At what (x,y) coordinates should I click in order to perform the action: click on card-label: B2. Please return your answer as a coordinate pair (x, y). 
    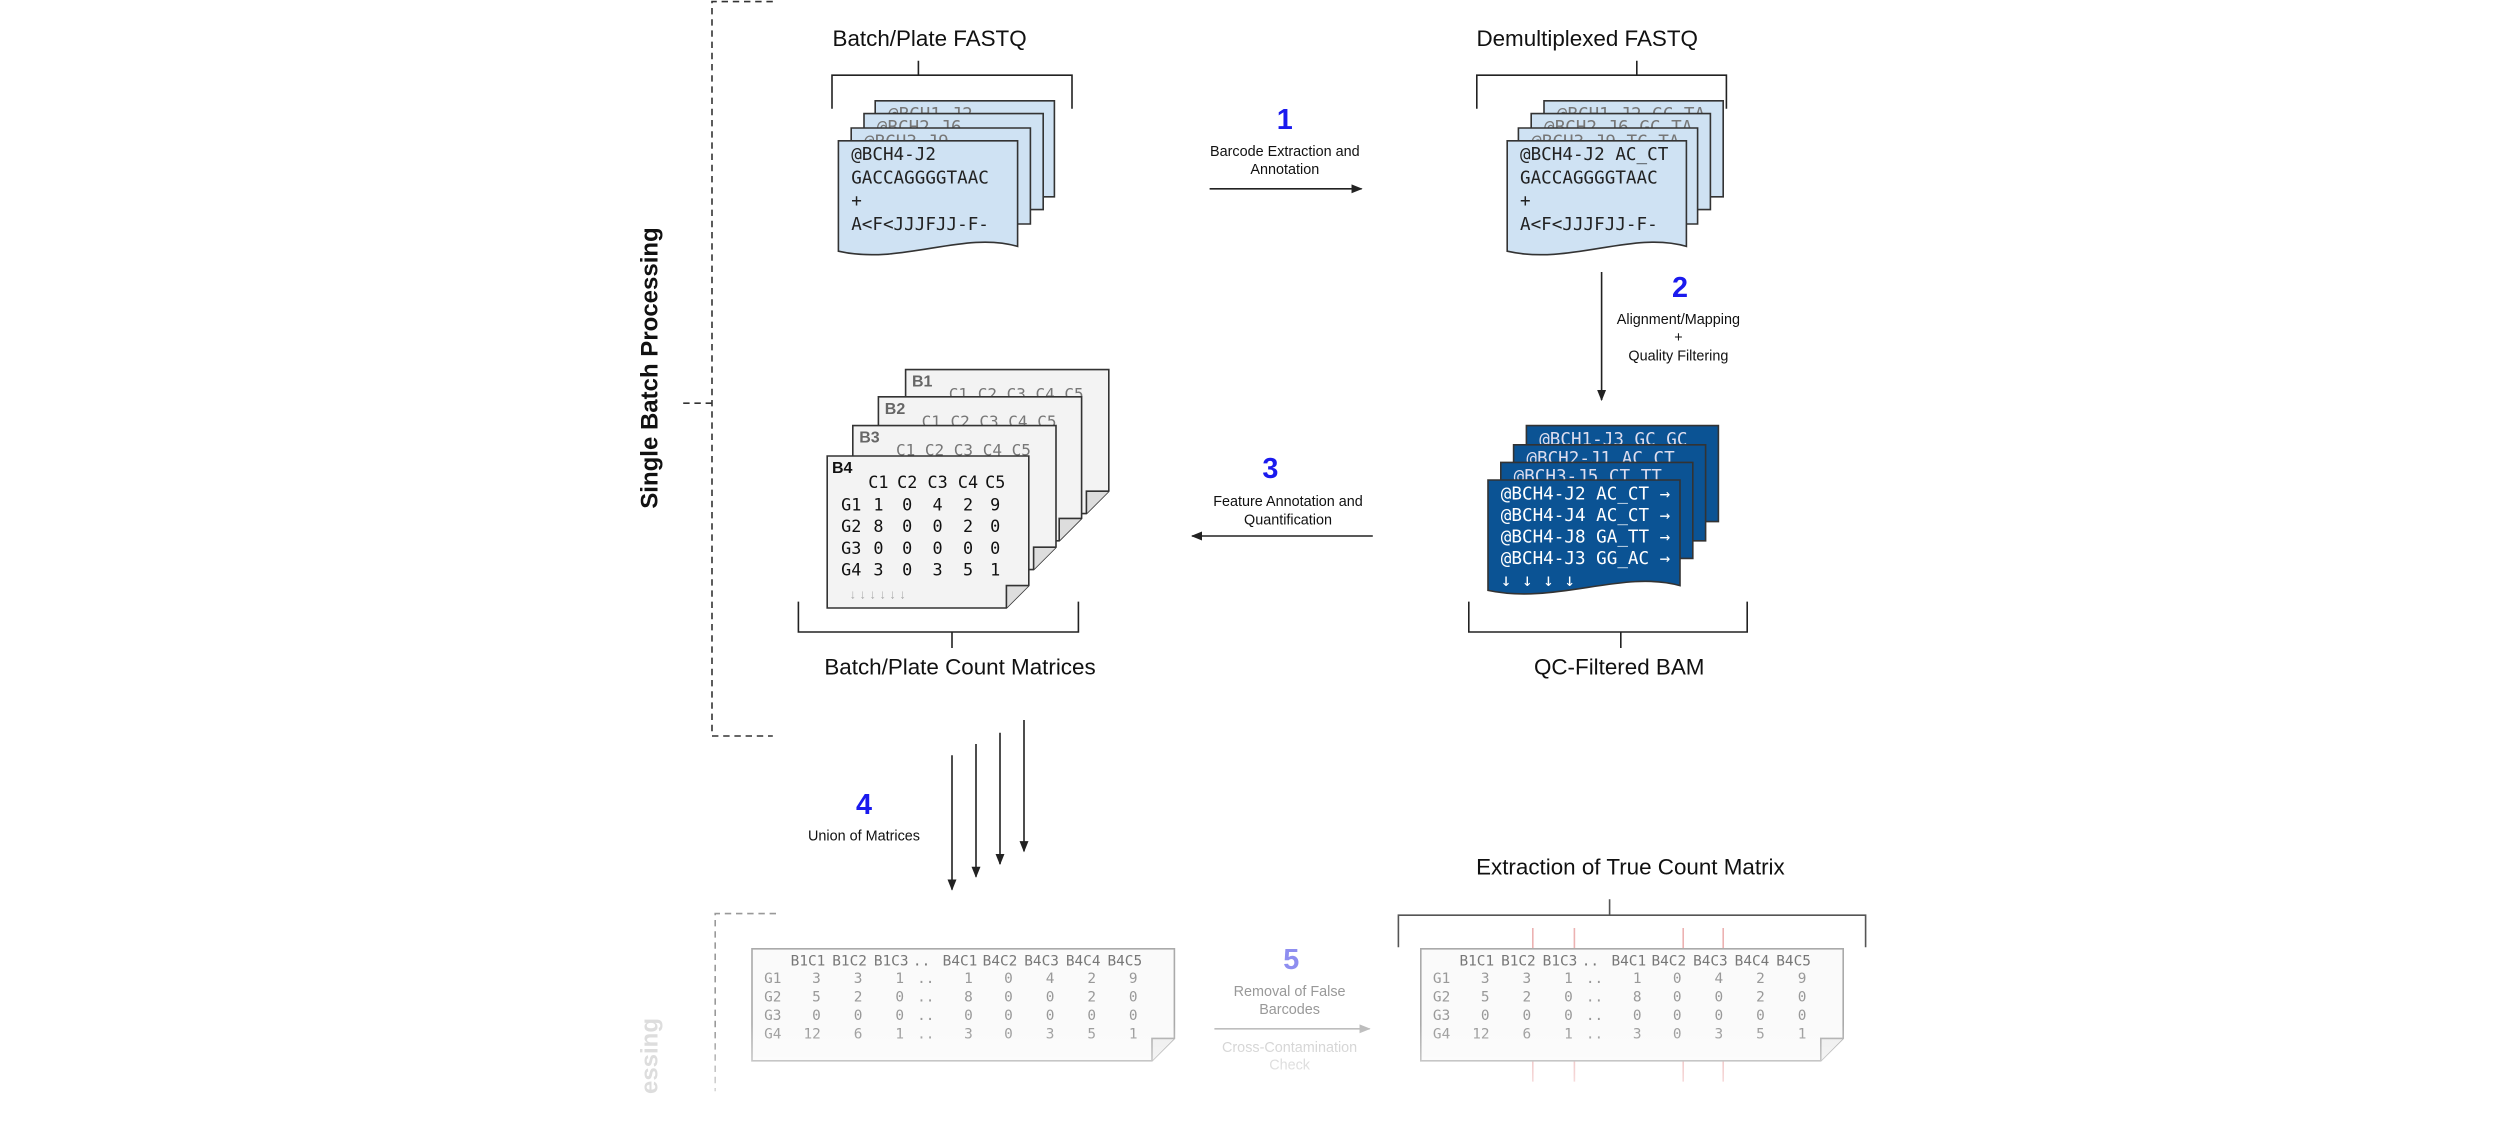
    Looking at the image, I should click on (895, 409).